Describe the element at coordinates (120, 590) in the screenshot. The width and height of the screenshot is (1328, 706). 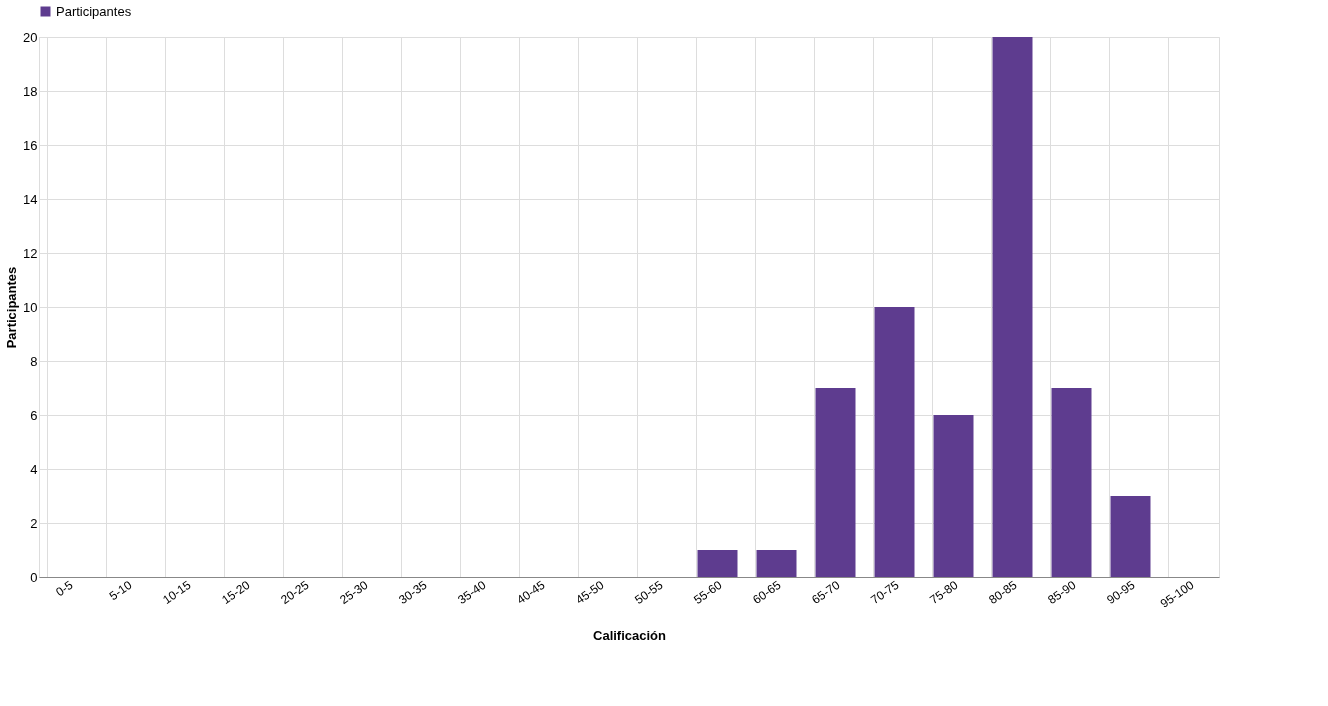
I see `x-tick-label: 5-10` at that location.